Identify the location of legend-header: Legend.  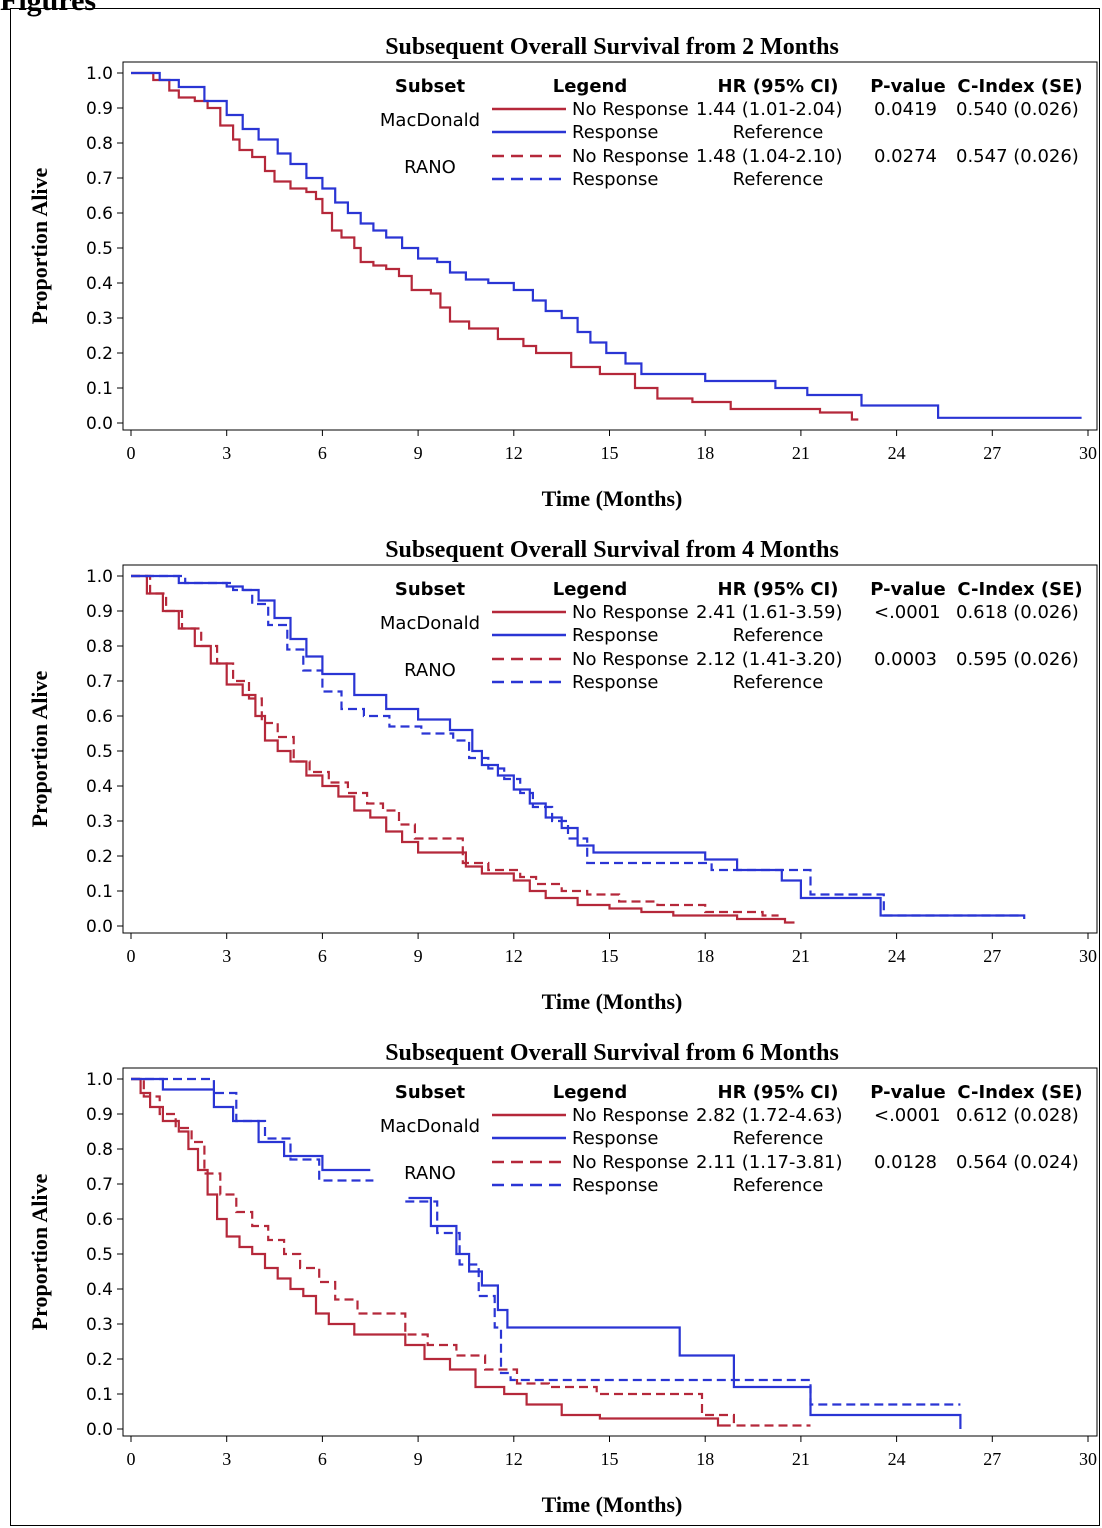
(590, 589).